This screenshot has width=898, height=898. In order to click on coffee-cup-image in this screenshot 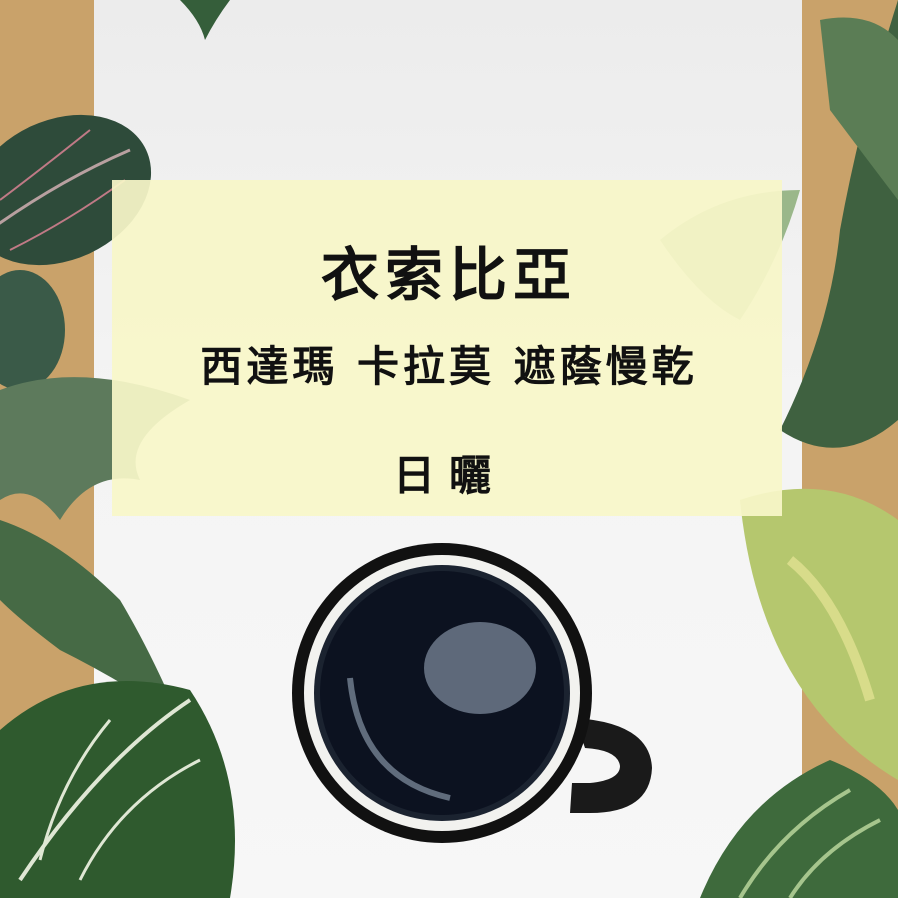, I will do `click(472, 693)`.